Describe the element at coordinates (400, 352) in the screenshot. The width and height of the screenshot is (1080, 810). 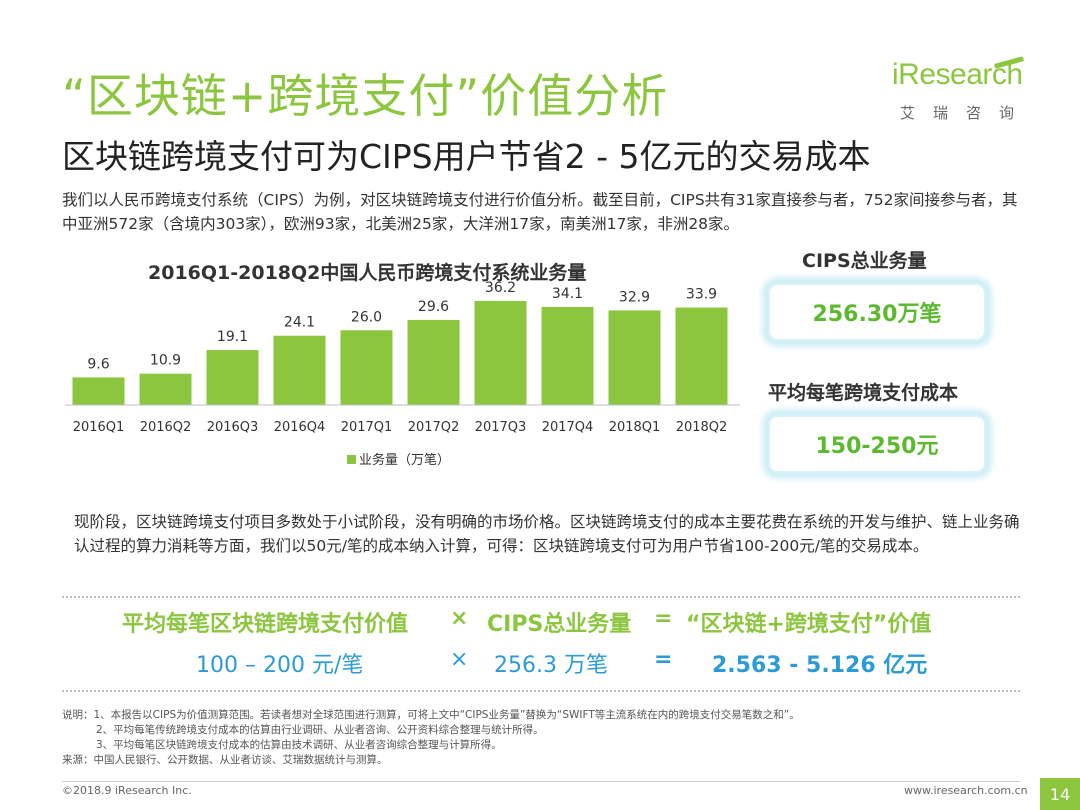
I see `bars-group` at that location.